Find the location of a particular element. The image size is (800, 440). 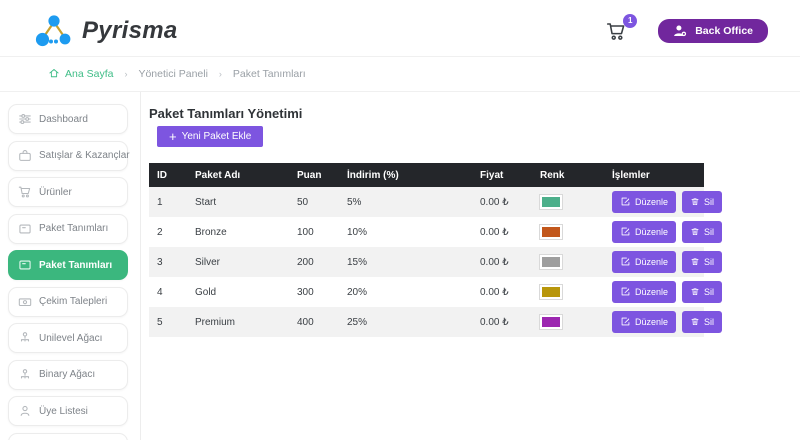

user-badge-icon is located at coordinates (680, 31).